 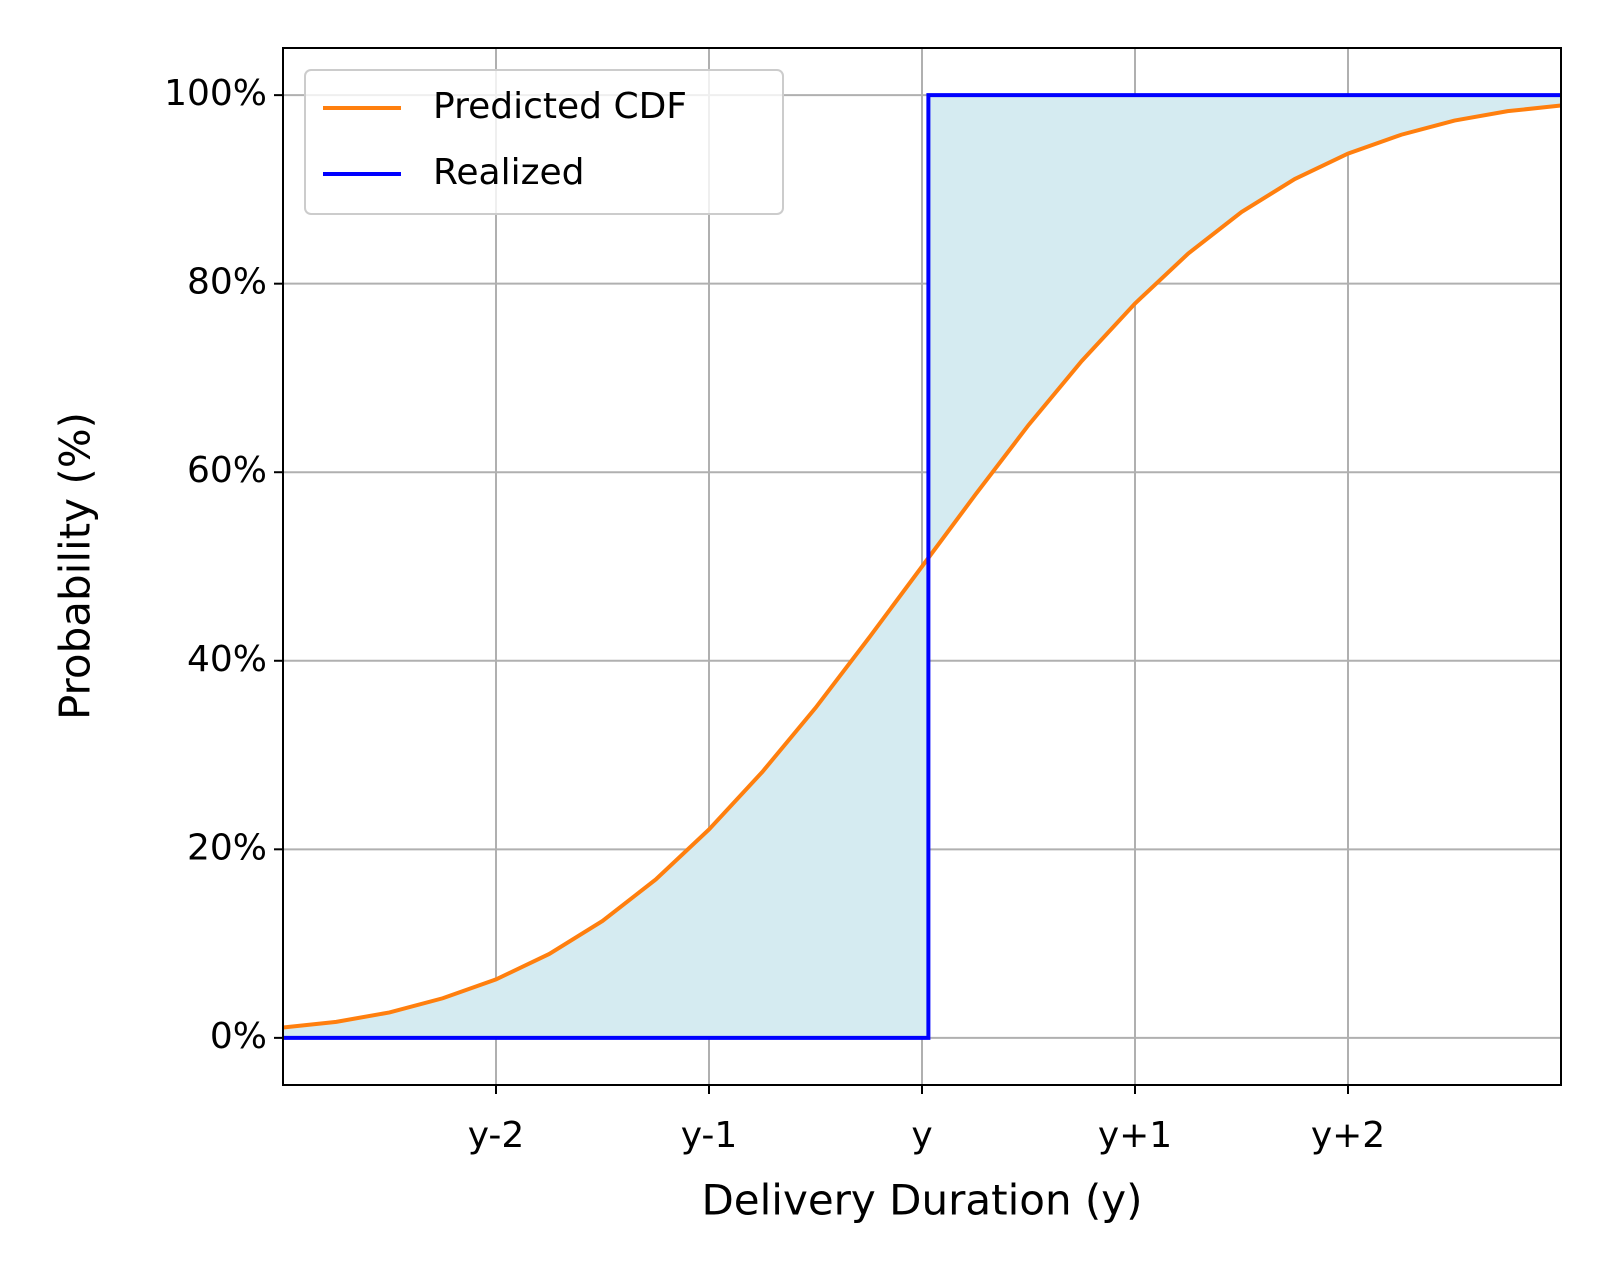 What do you see at coordinates (560, 106) in the screenshot?
I see `legend-label: Predicted CDF` at bounding box center [560, 106].